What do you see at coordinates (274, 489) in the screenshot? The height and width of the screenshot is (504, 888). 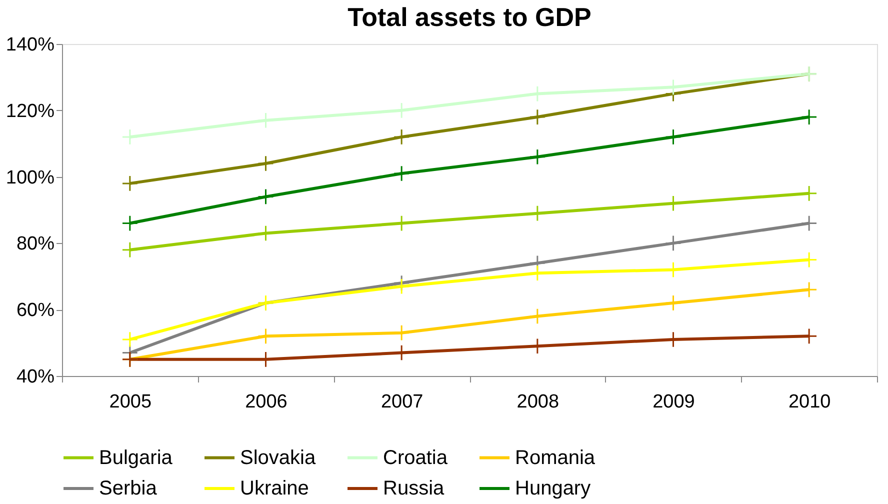 I see `legend-label: Ukraine` at bounding box center [274, 489].